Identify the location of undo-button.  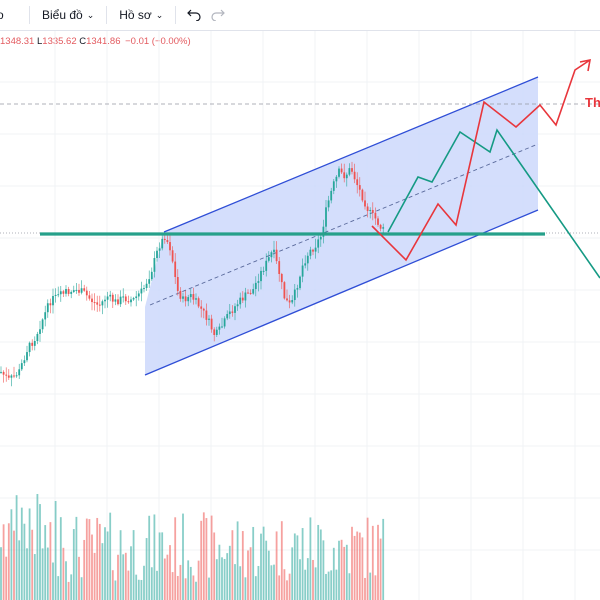
(194, 15).